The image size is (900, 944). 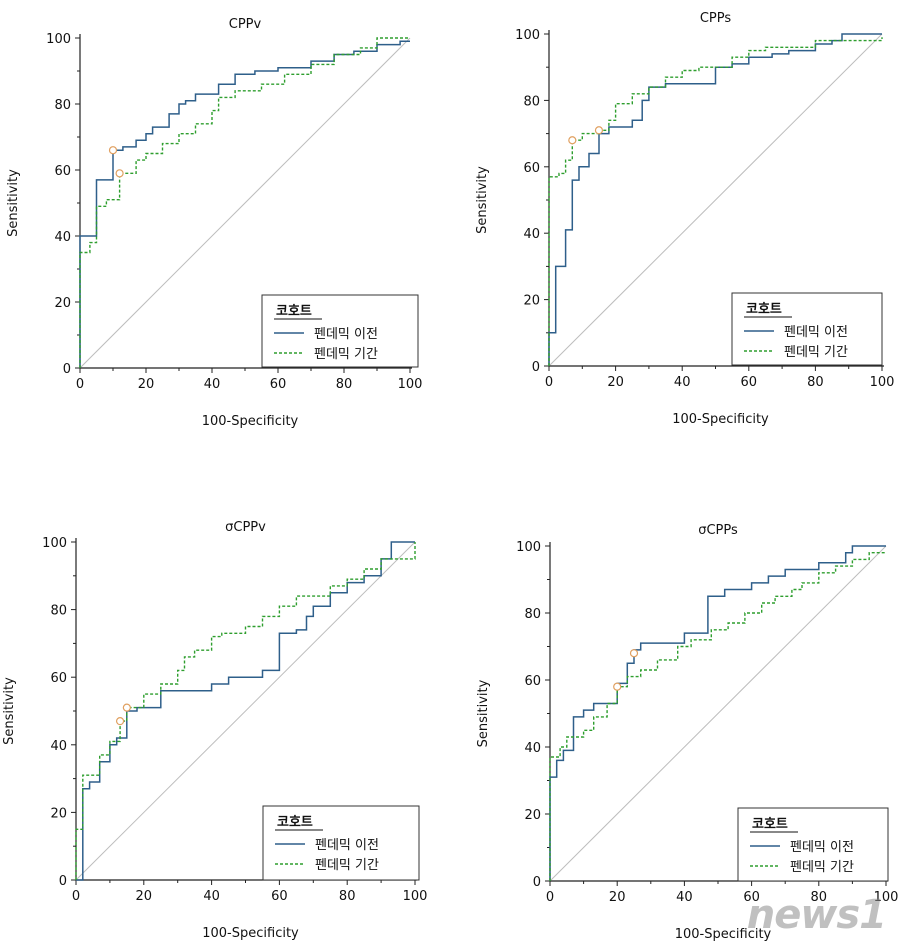 I want to click on chart-title: σCPPs, so click(x=718, y=530).